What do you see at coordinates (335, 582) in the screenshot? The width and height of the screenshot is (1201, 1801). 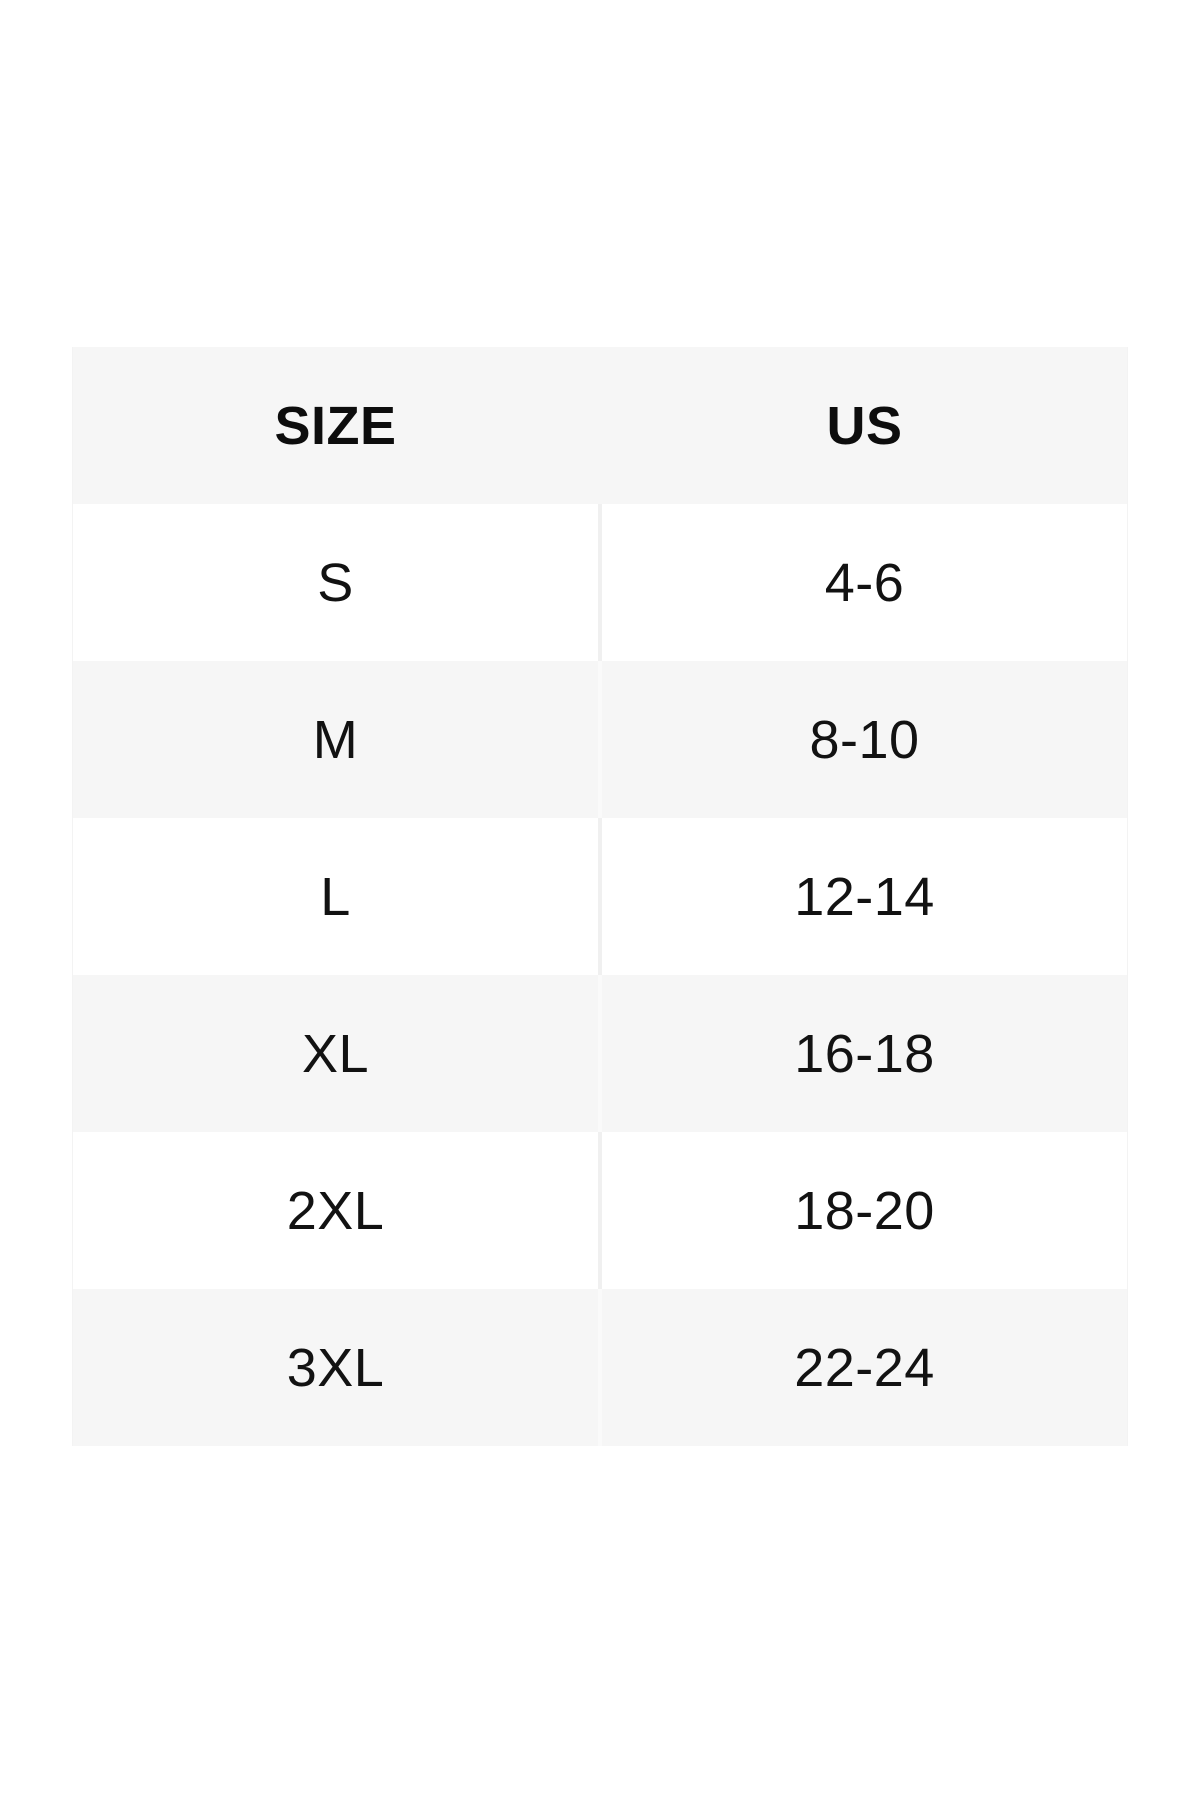 I see `size-cell: S` at bounding box center [335, 582].